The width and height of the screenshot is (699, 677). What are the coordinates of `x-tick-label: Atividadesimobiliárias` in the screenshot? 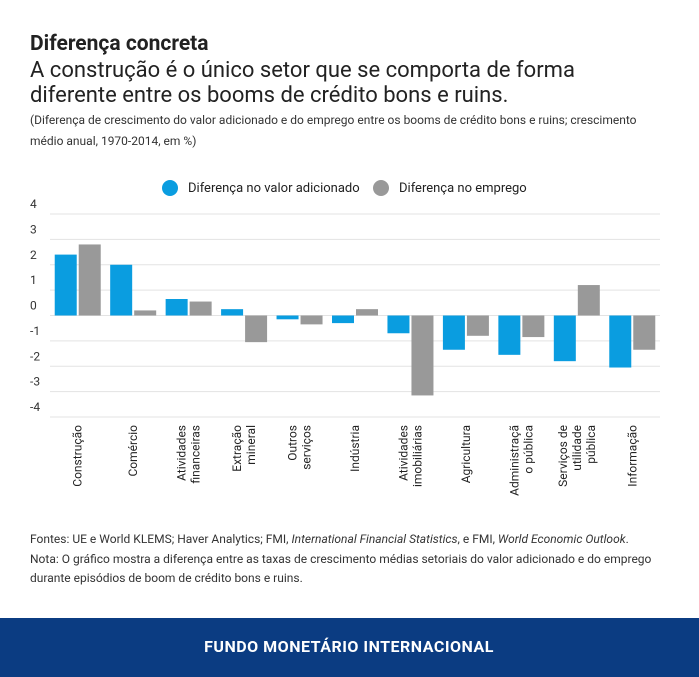 It's located at (410, 456).